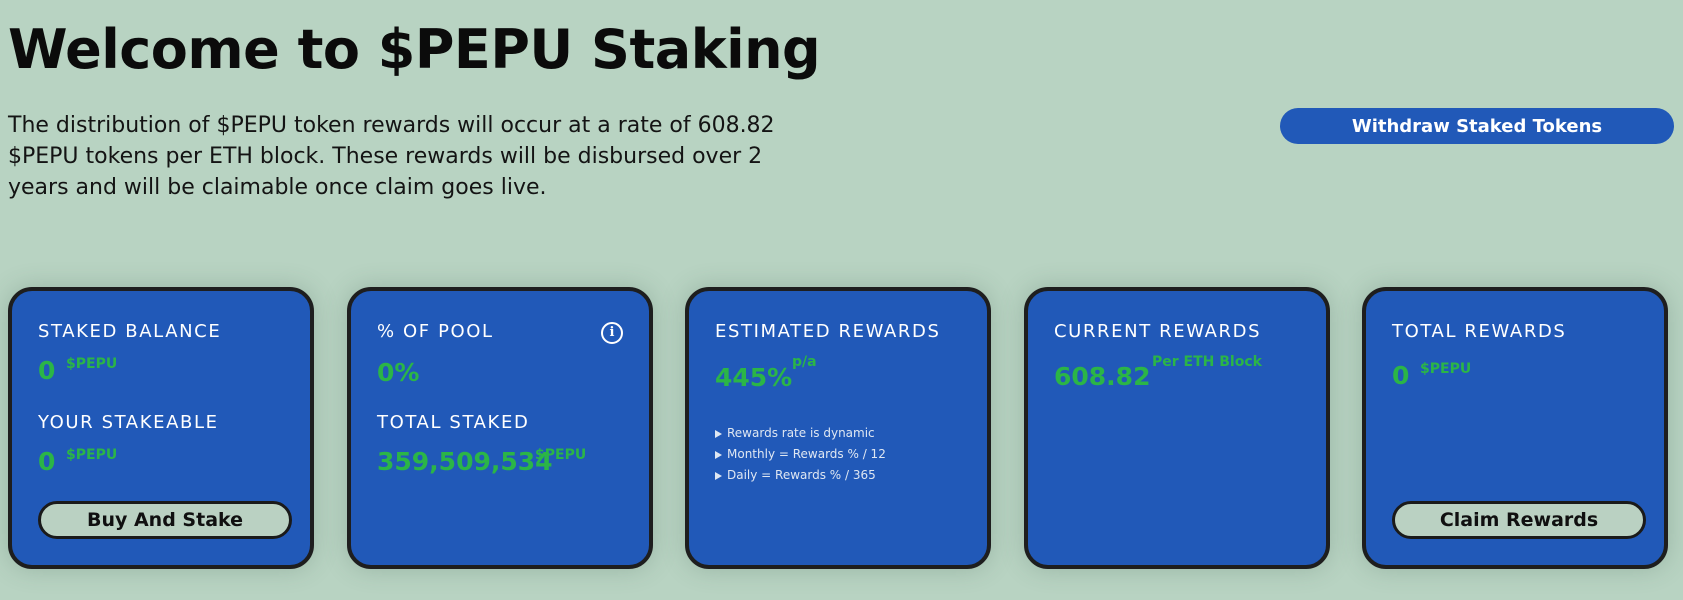 The image size is (1683, 600). Describe the element at coordinates (612, 333) in the screenshot. I see `info-icon: i` at that location.